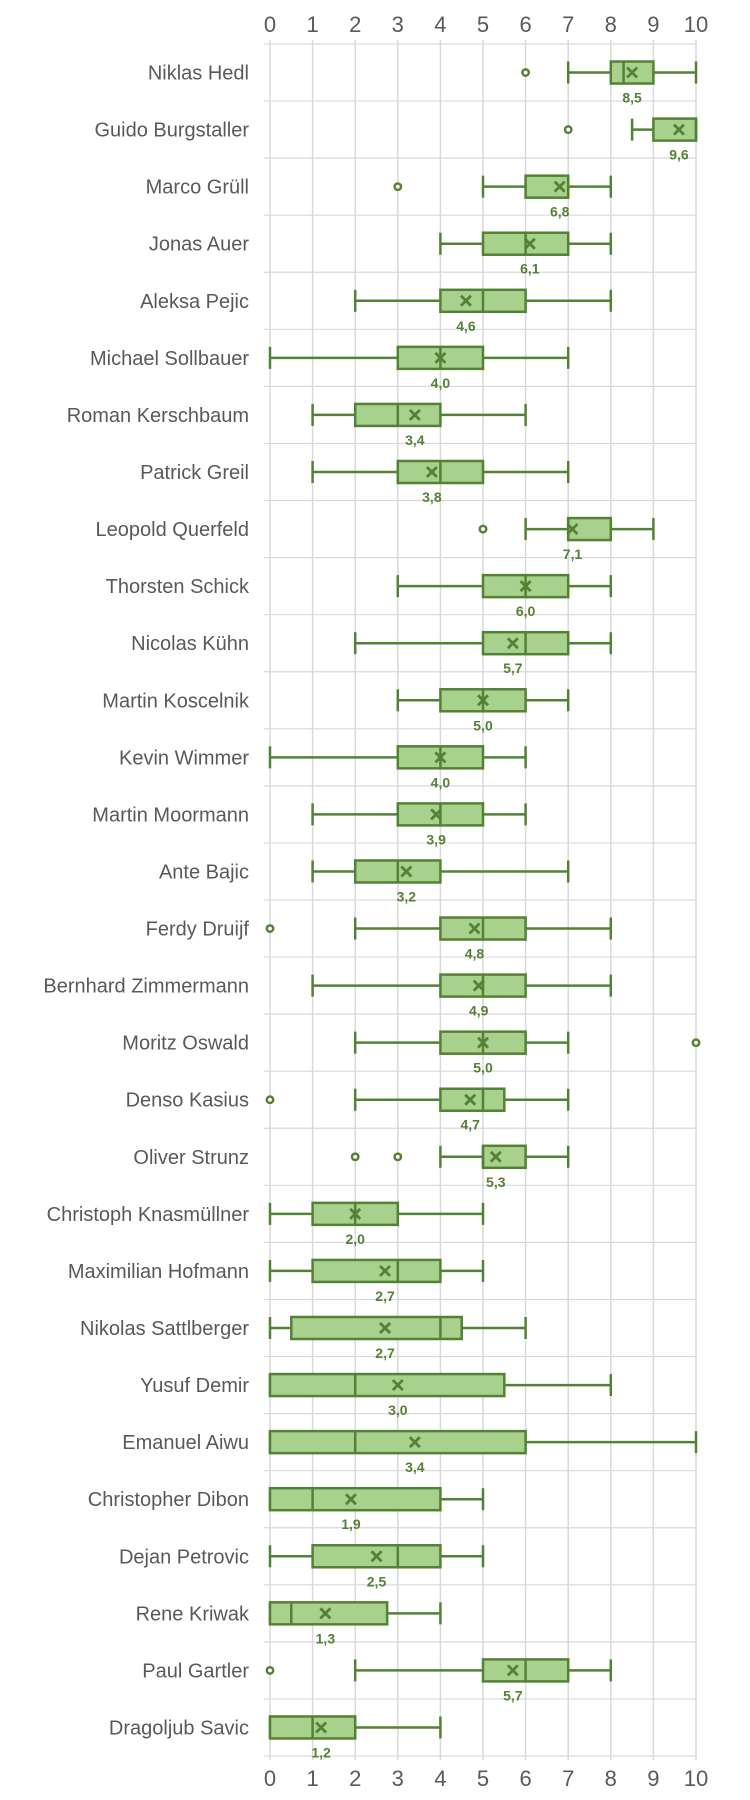  I want to click on category-label: Ferdy Druijf, so click(198, 930).